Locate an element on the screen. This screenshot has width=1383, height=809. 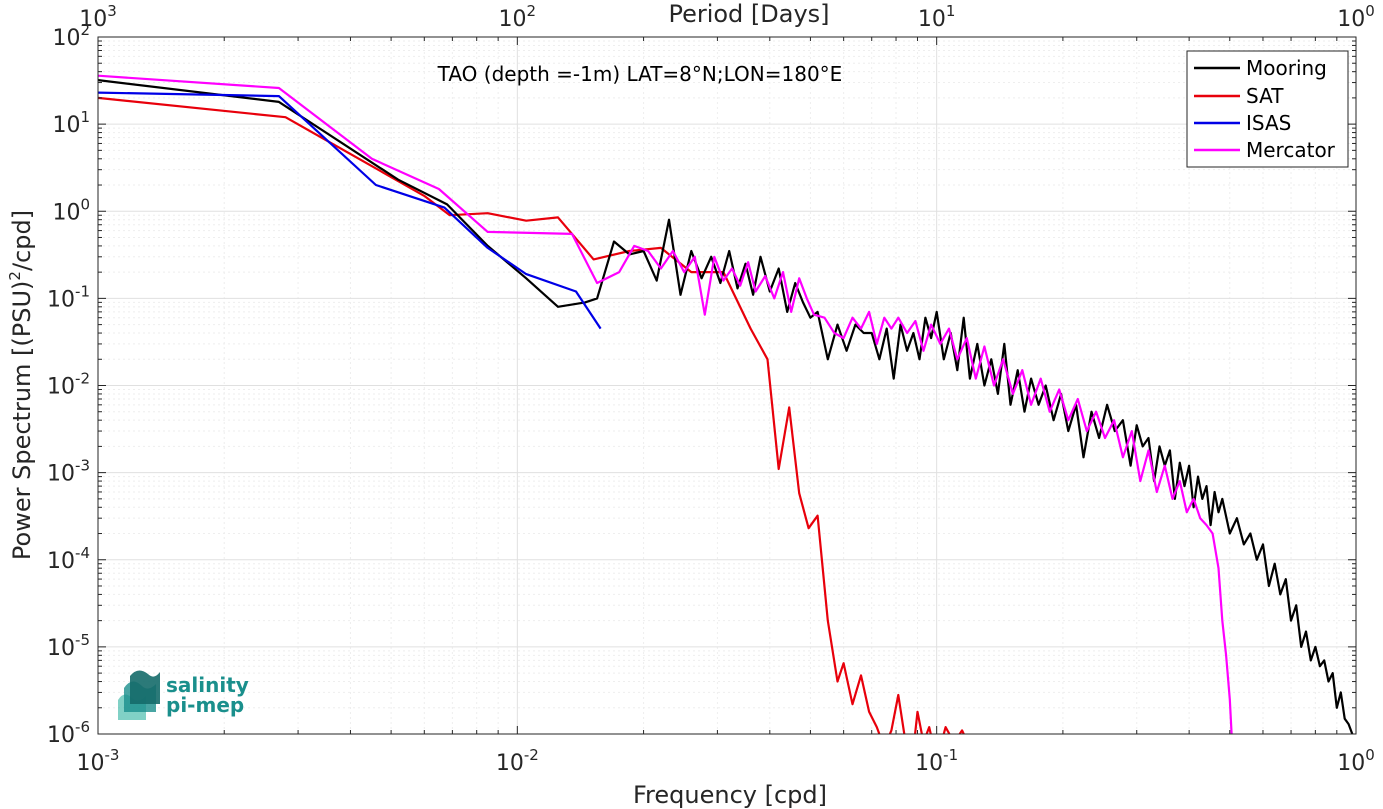
y-tick-label: 10⁻⁵ is located at coordinates (68, 646).